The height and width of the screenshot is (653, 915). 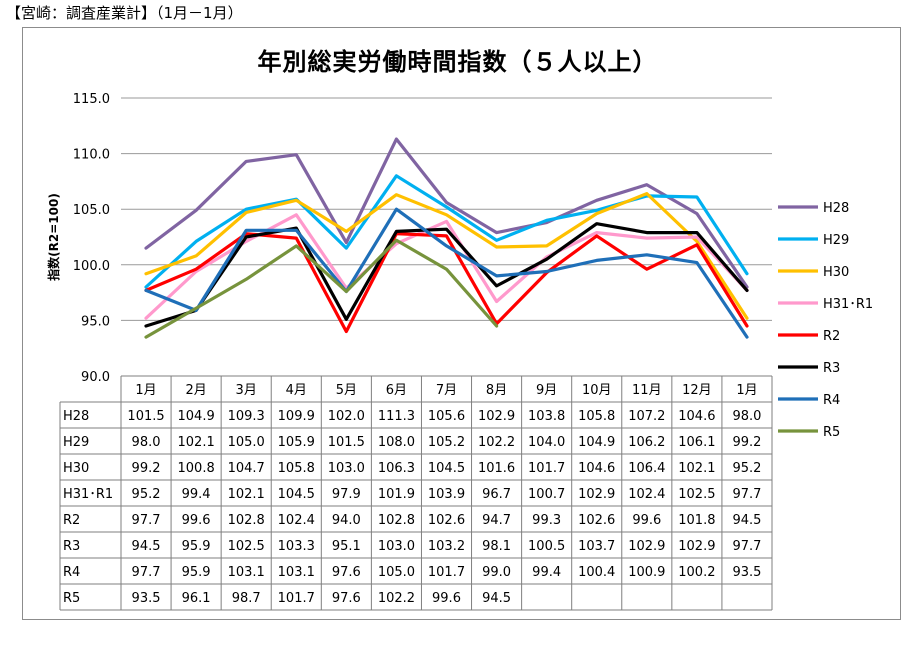 What do you see at coordinates (53, 237) in the screenshot?
I see `y-axis-label: 指数(R2=100)` at bounding box center [53, 237].